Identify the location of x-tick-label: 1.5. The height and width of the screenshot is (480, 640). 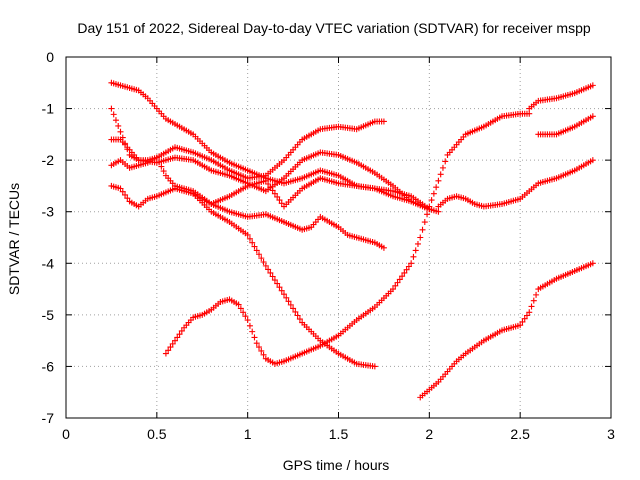
(339, 434).